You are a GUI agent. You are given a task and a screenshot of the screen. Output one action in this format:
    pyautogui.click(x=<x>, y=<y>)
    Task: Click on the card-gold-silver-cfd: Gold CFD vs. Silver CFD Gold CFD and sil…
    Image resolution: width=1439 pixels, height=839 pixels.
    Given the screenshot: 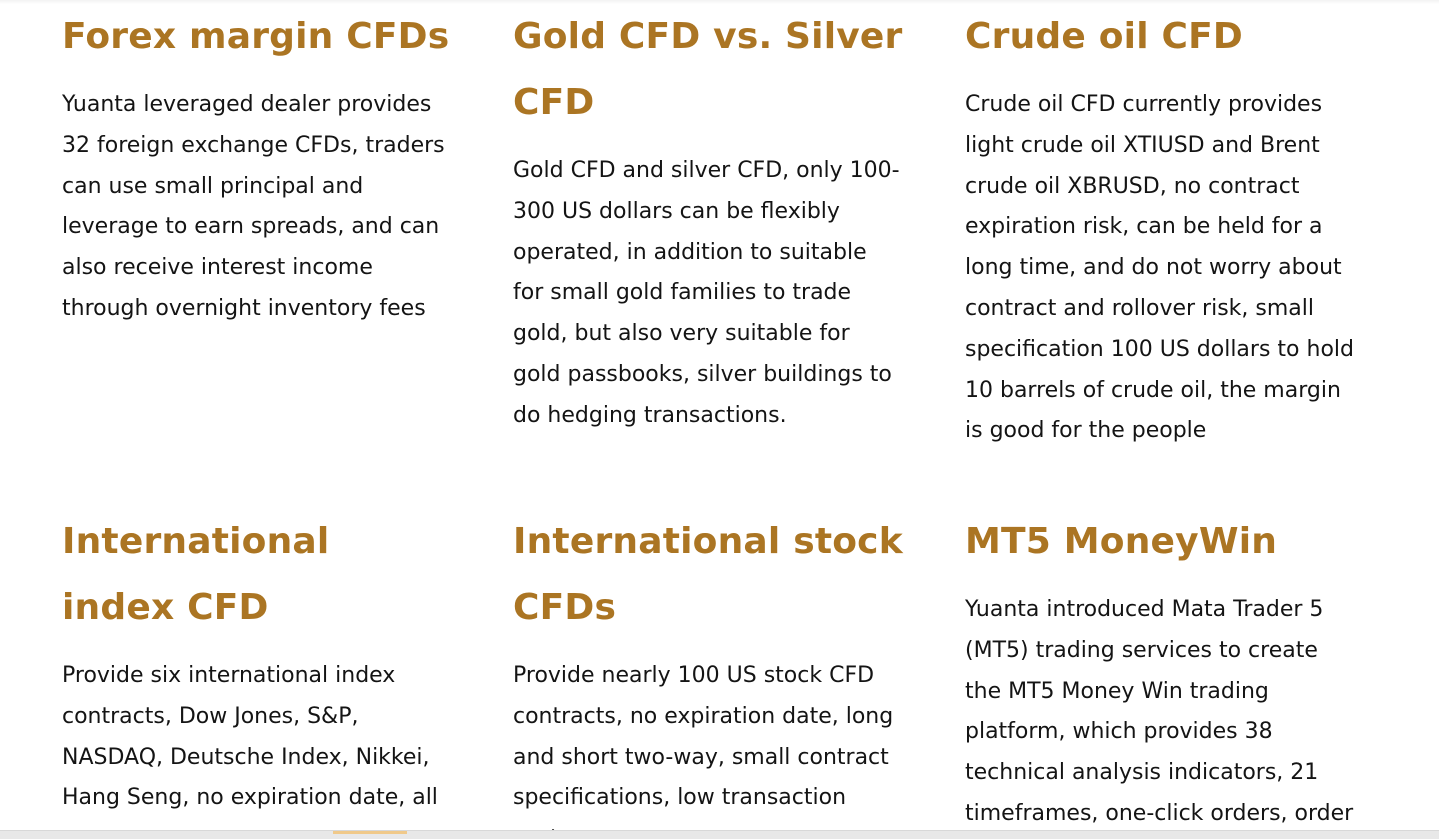 What is the action you would take?
    pyautogui.click(x=708, y=220)
    